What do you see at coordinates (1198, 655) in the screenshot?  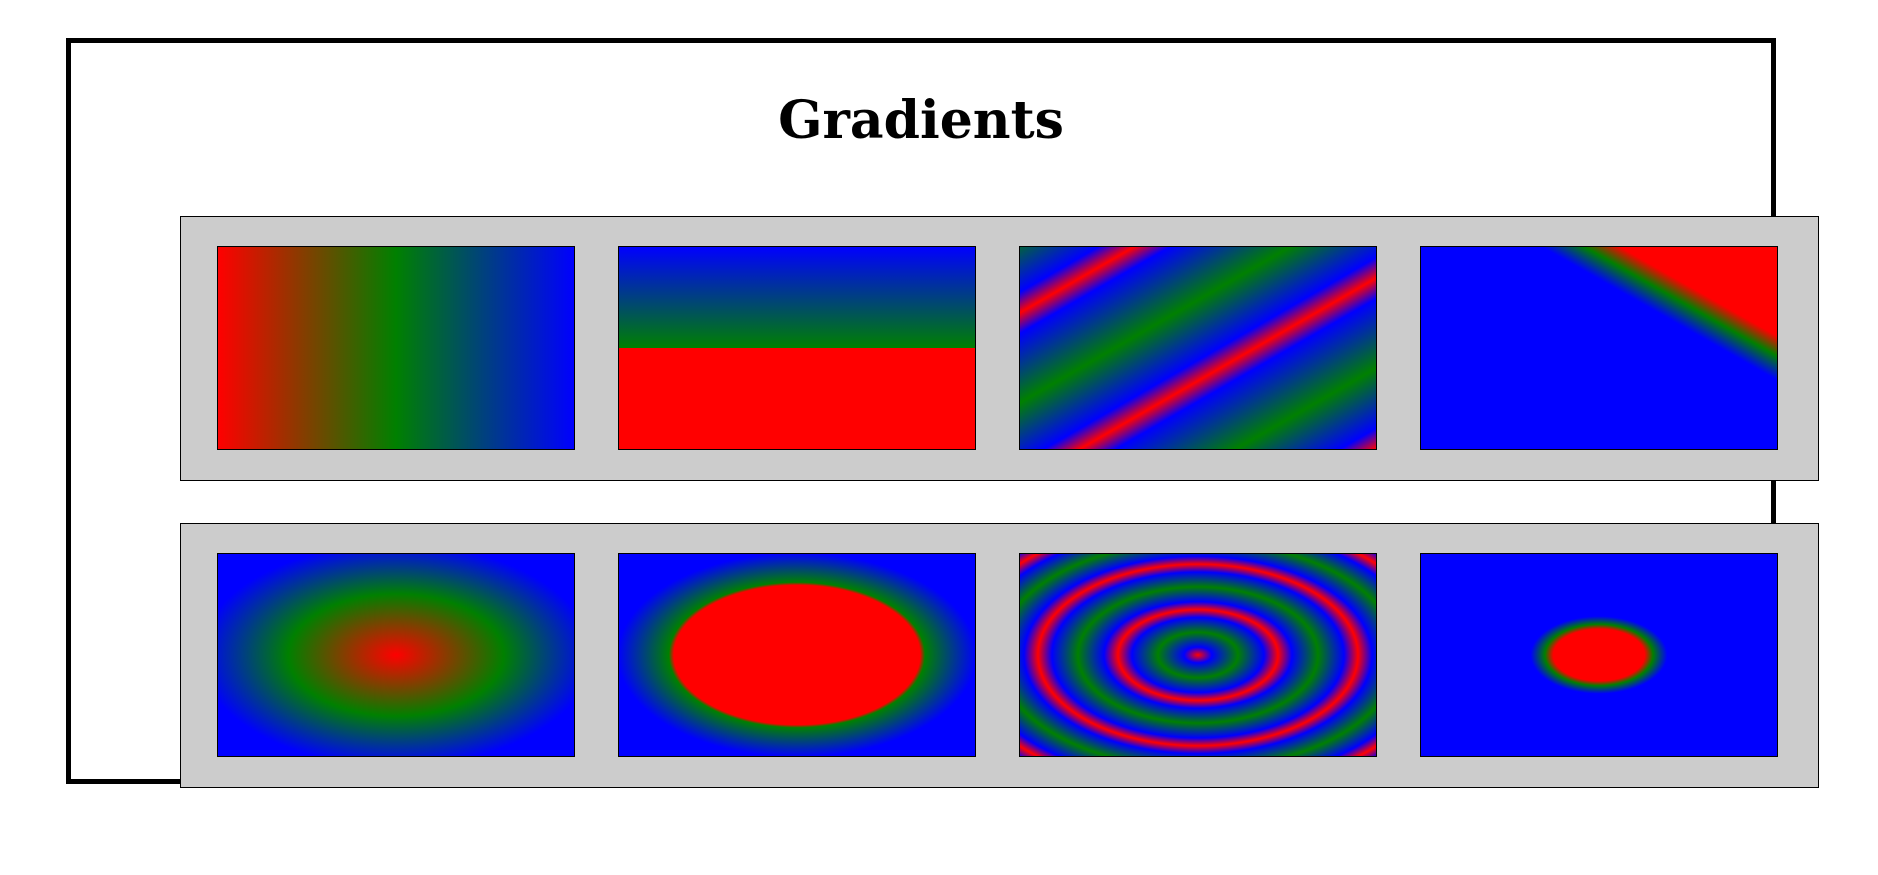 I see `radial-repeating-rings-gradient-tile` at bounding box center [1198, 655].